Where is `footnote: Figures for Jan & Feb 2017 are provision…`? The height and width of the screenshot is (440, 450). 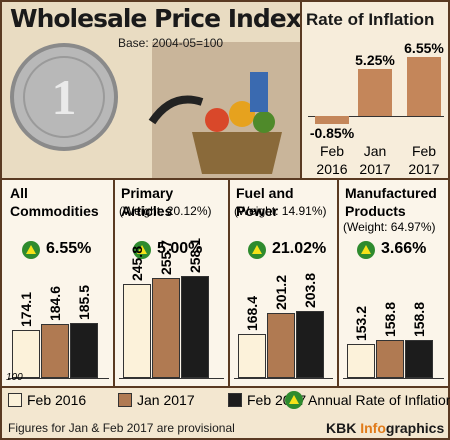
footnote: Figures for Jan & Feb 2017 are provision… is located at coordinates (121, 428).